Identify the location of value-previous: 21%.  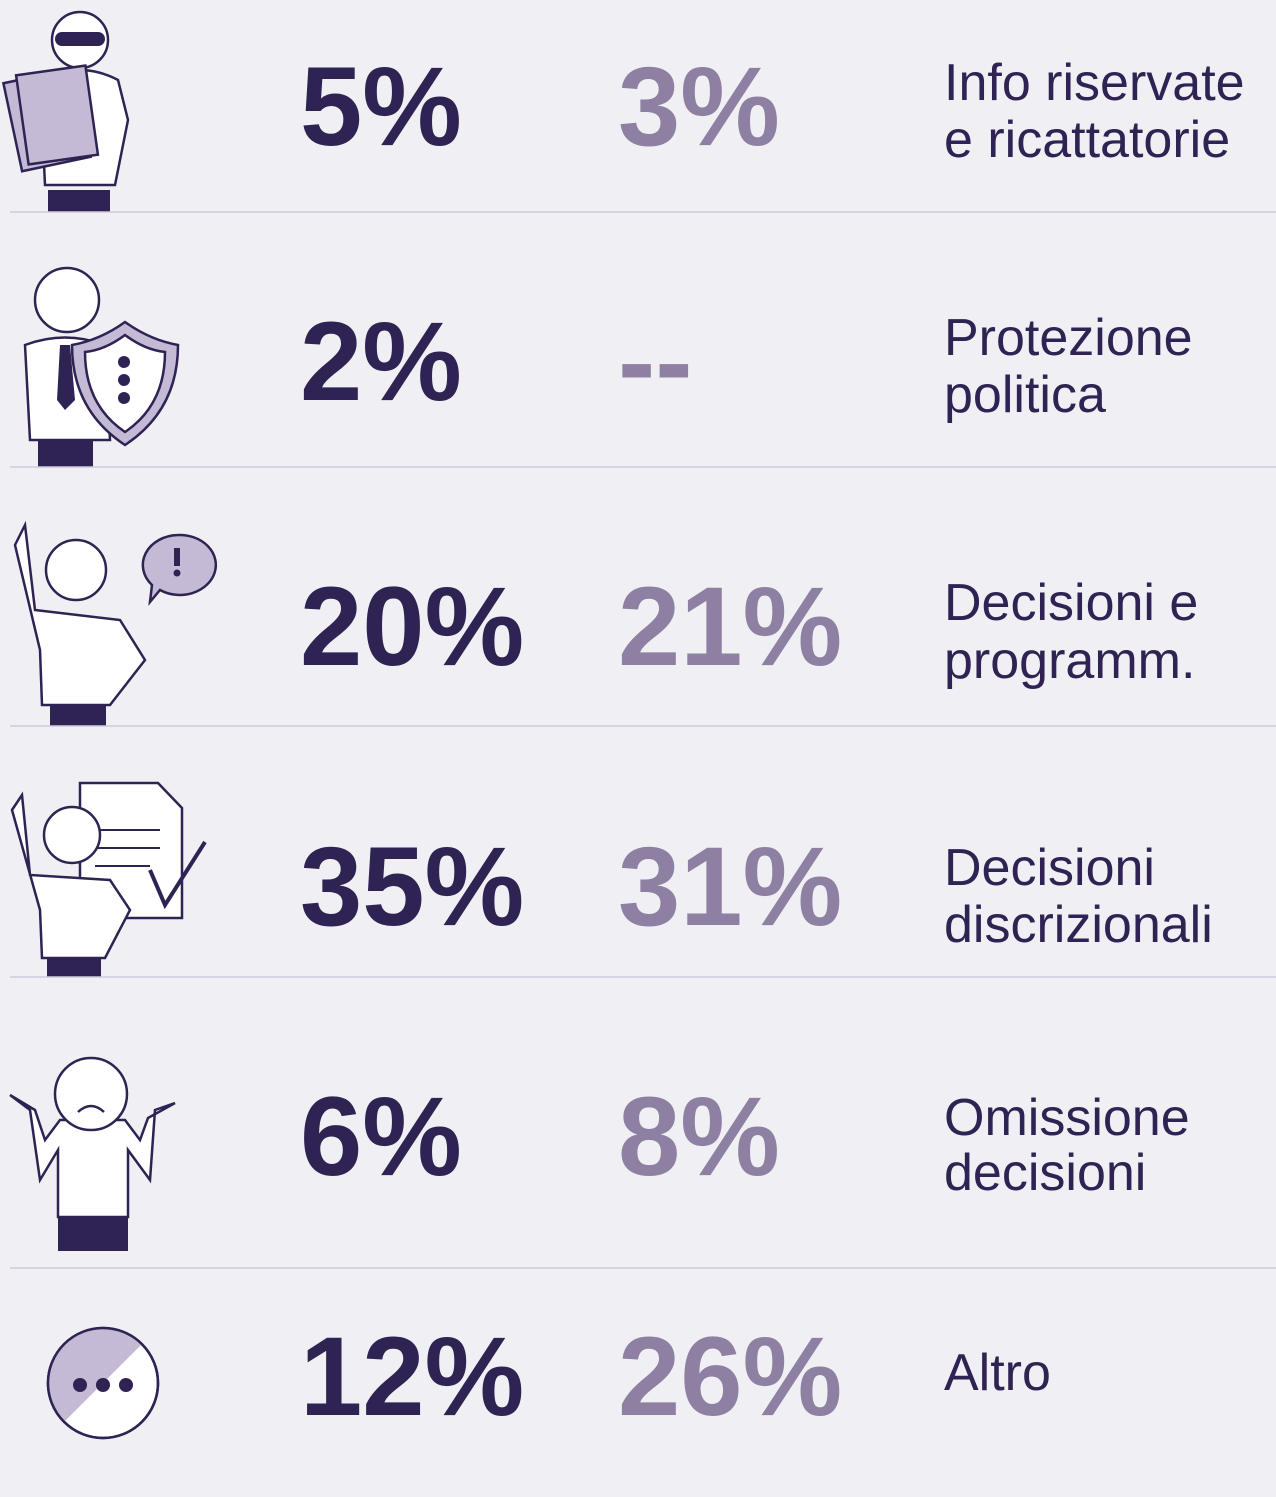
(730, 626).